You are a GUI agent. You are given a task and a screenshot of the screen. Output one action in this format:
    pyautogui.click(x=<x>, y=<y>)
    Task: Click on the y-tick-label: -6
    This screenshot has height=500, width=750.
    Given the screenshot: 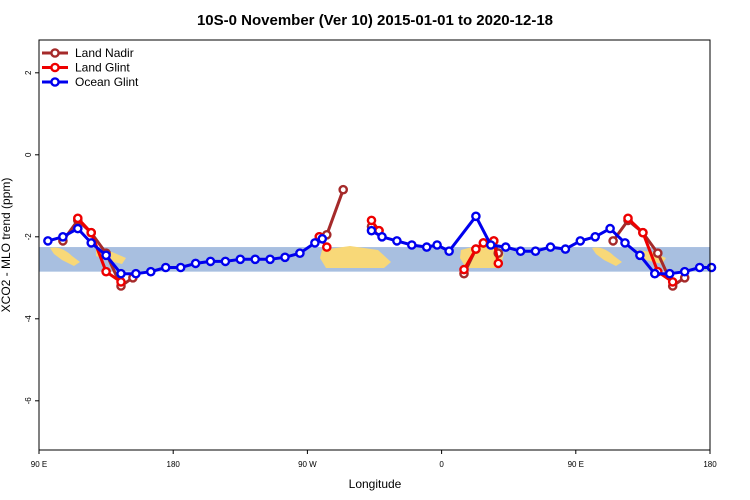 What is the action you would take?
    pyautogui.click(x=28, y=401)
    